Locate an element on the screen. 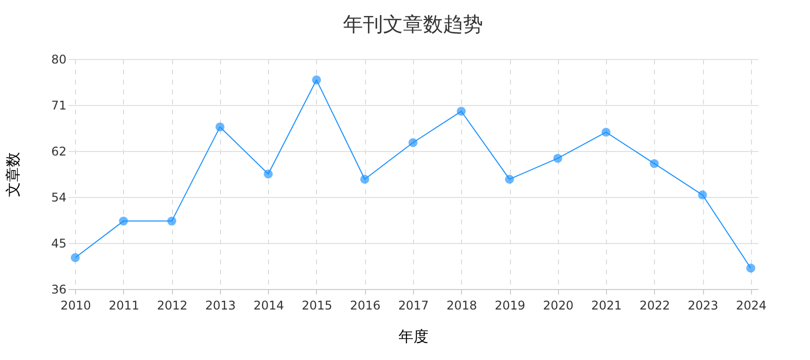  x-tick-label: 2014 is located at coordinates (268, 305).